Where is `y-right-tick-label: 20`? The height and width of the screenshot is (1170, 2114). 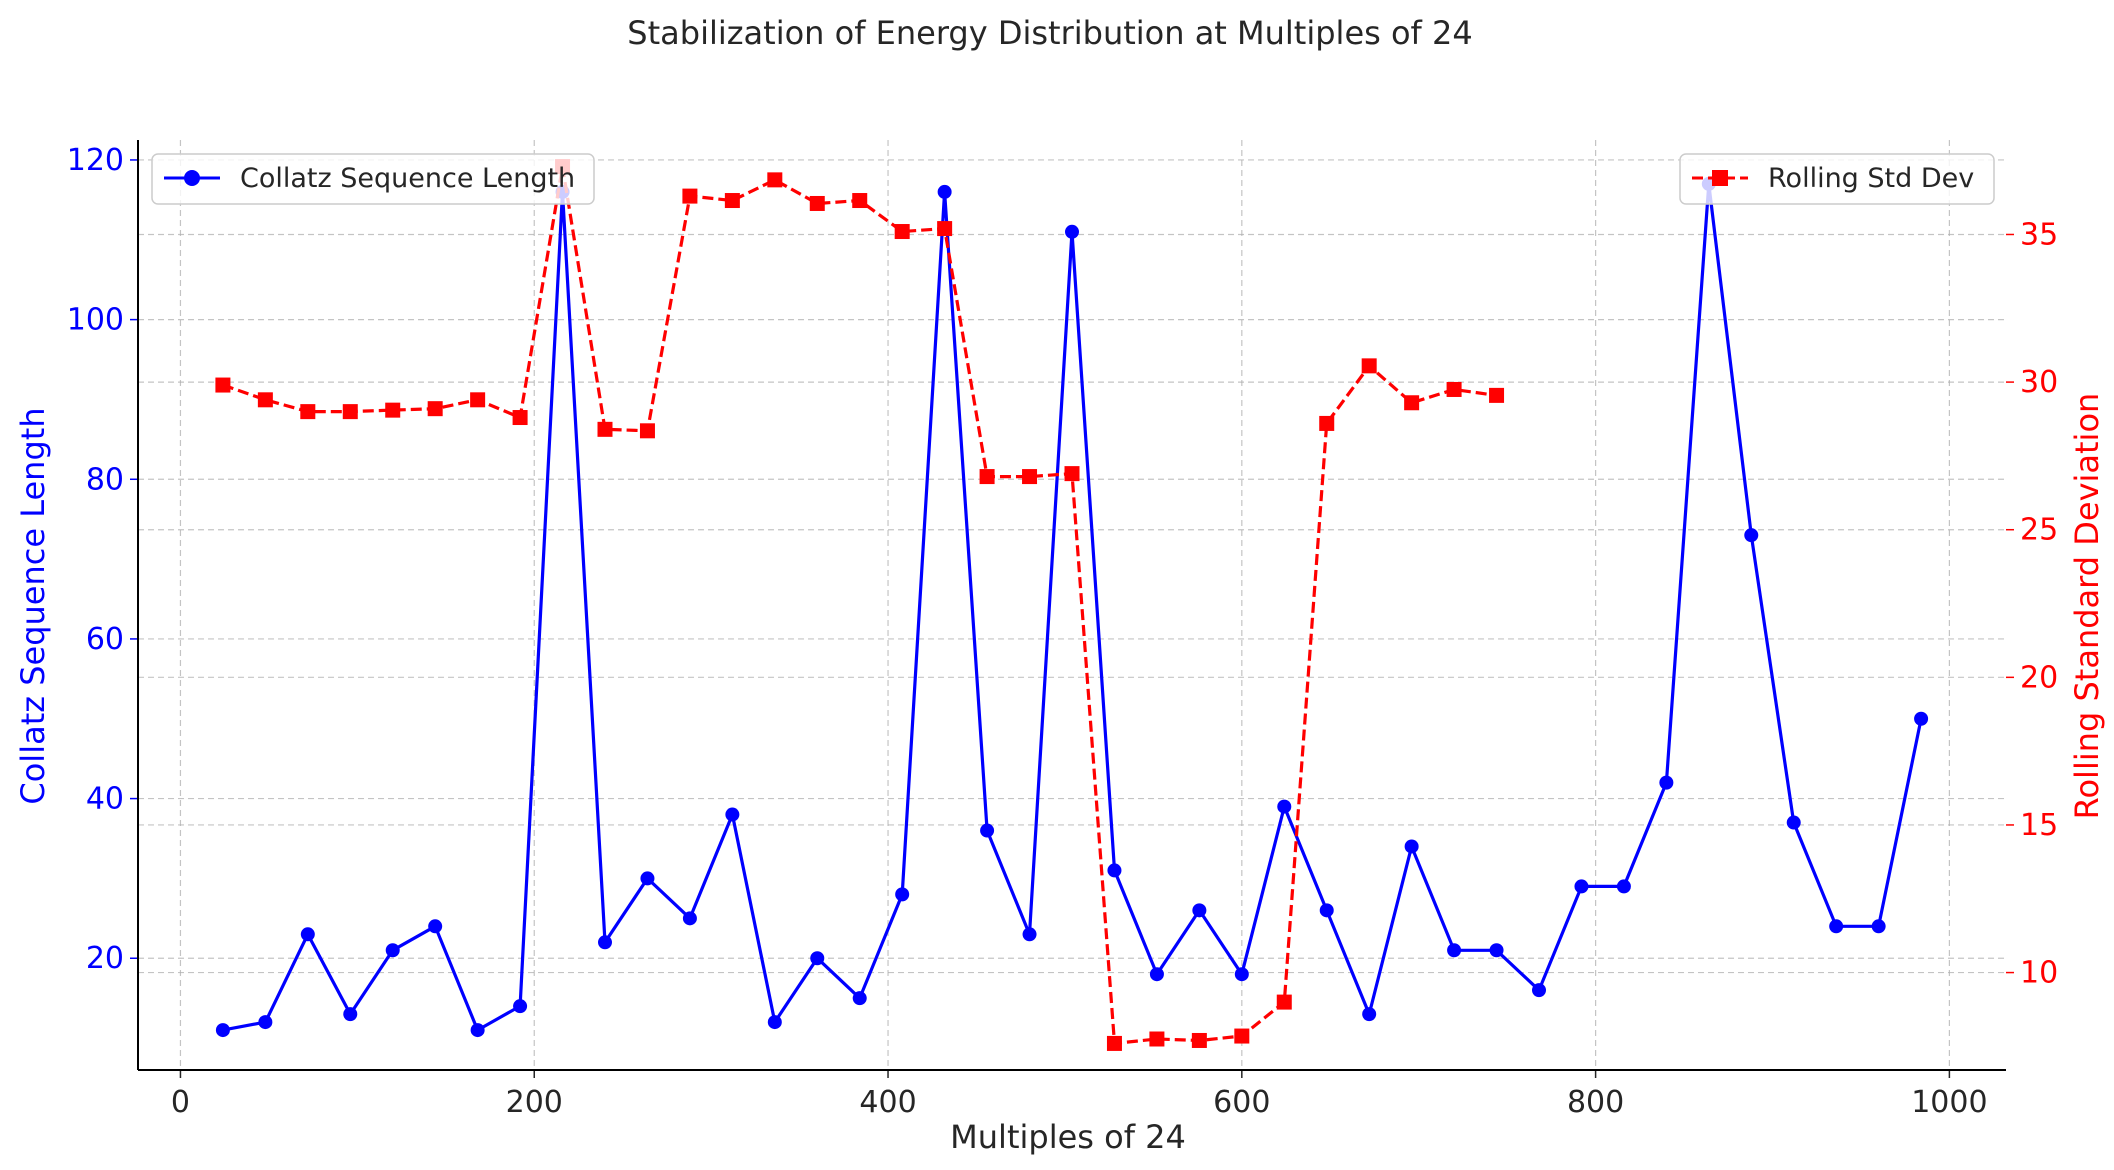 y-right-tick-label: 20 is located at coordinates (2039, 677).